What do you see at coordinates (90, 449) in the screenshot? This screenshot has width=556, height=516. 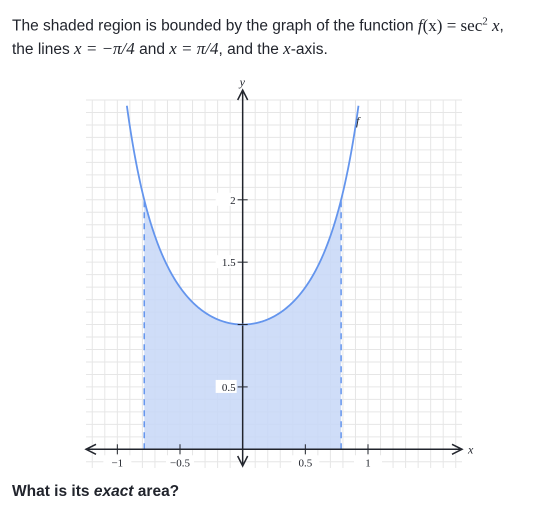 I see `x-axis-arrow-left` at bounding box center [90, 449].